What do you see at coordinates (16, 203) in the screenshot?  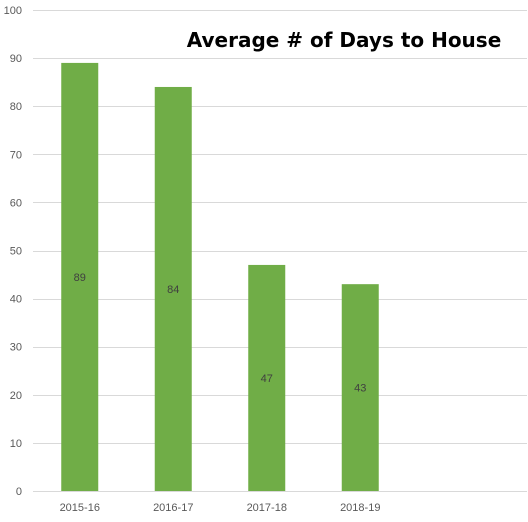 I see `y-tick-label: 60` at bounding box center [16, 203].